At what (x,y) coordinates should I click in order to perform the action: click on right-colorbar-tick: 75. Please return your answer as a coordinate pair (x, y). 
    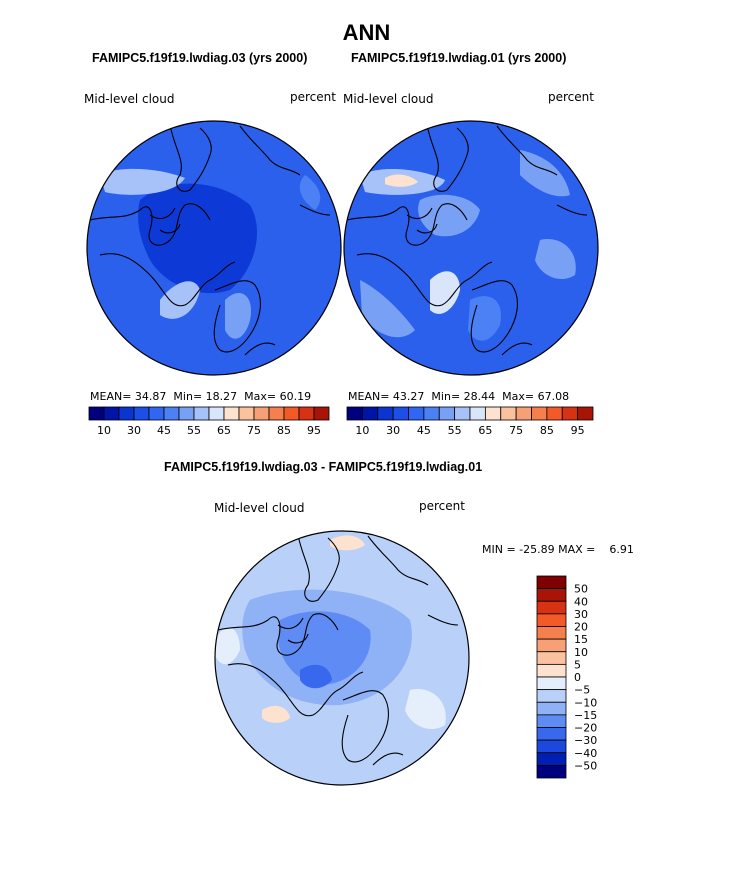
    Looking at the image, I should click on (516, 430).